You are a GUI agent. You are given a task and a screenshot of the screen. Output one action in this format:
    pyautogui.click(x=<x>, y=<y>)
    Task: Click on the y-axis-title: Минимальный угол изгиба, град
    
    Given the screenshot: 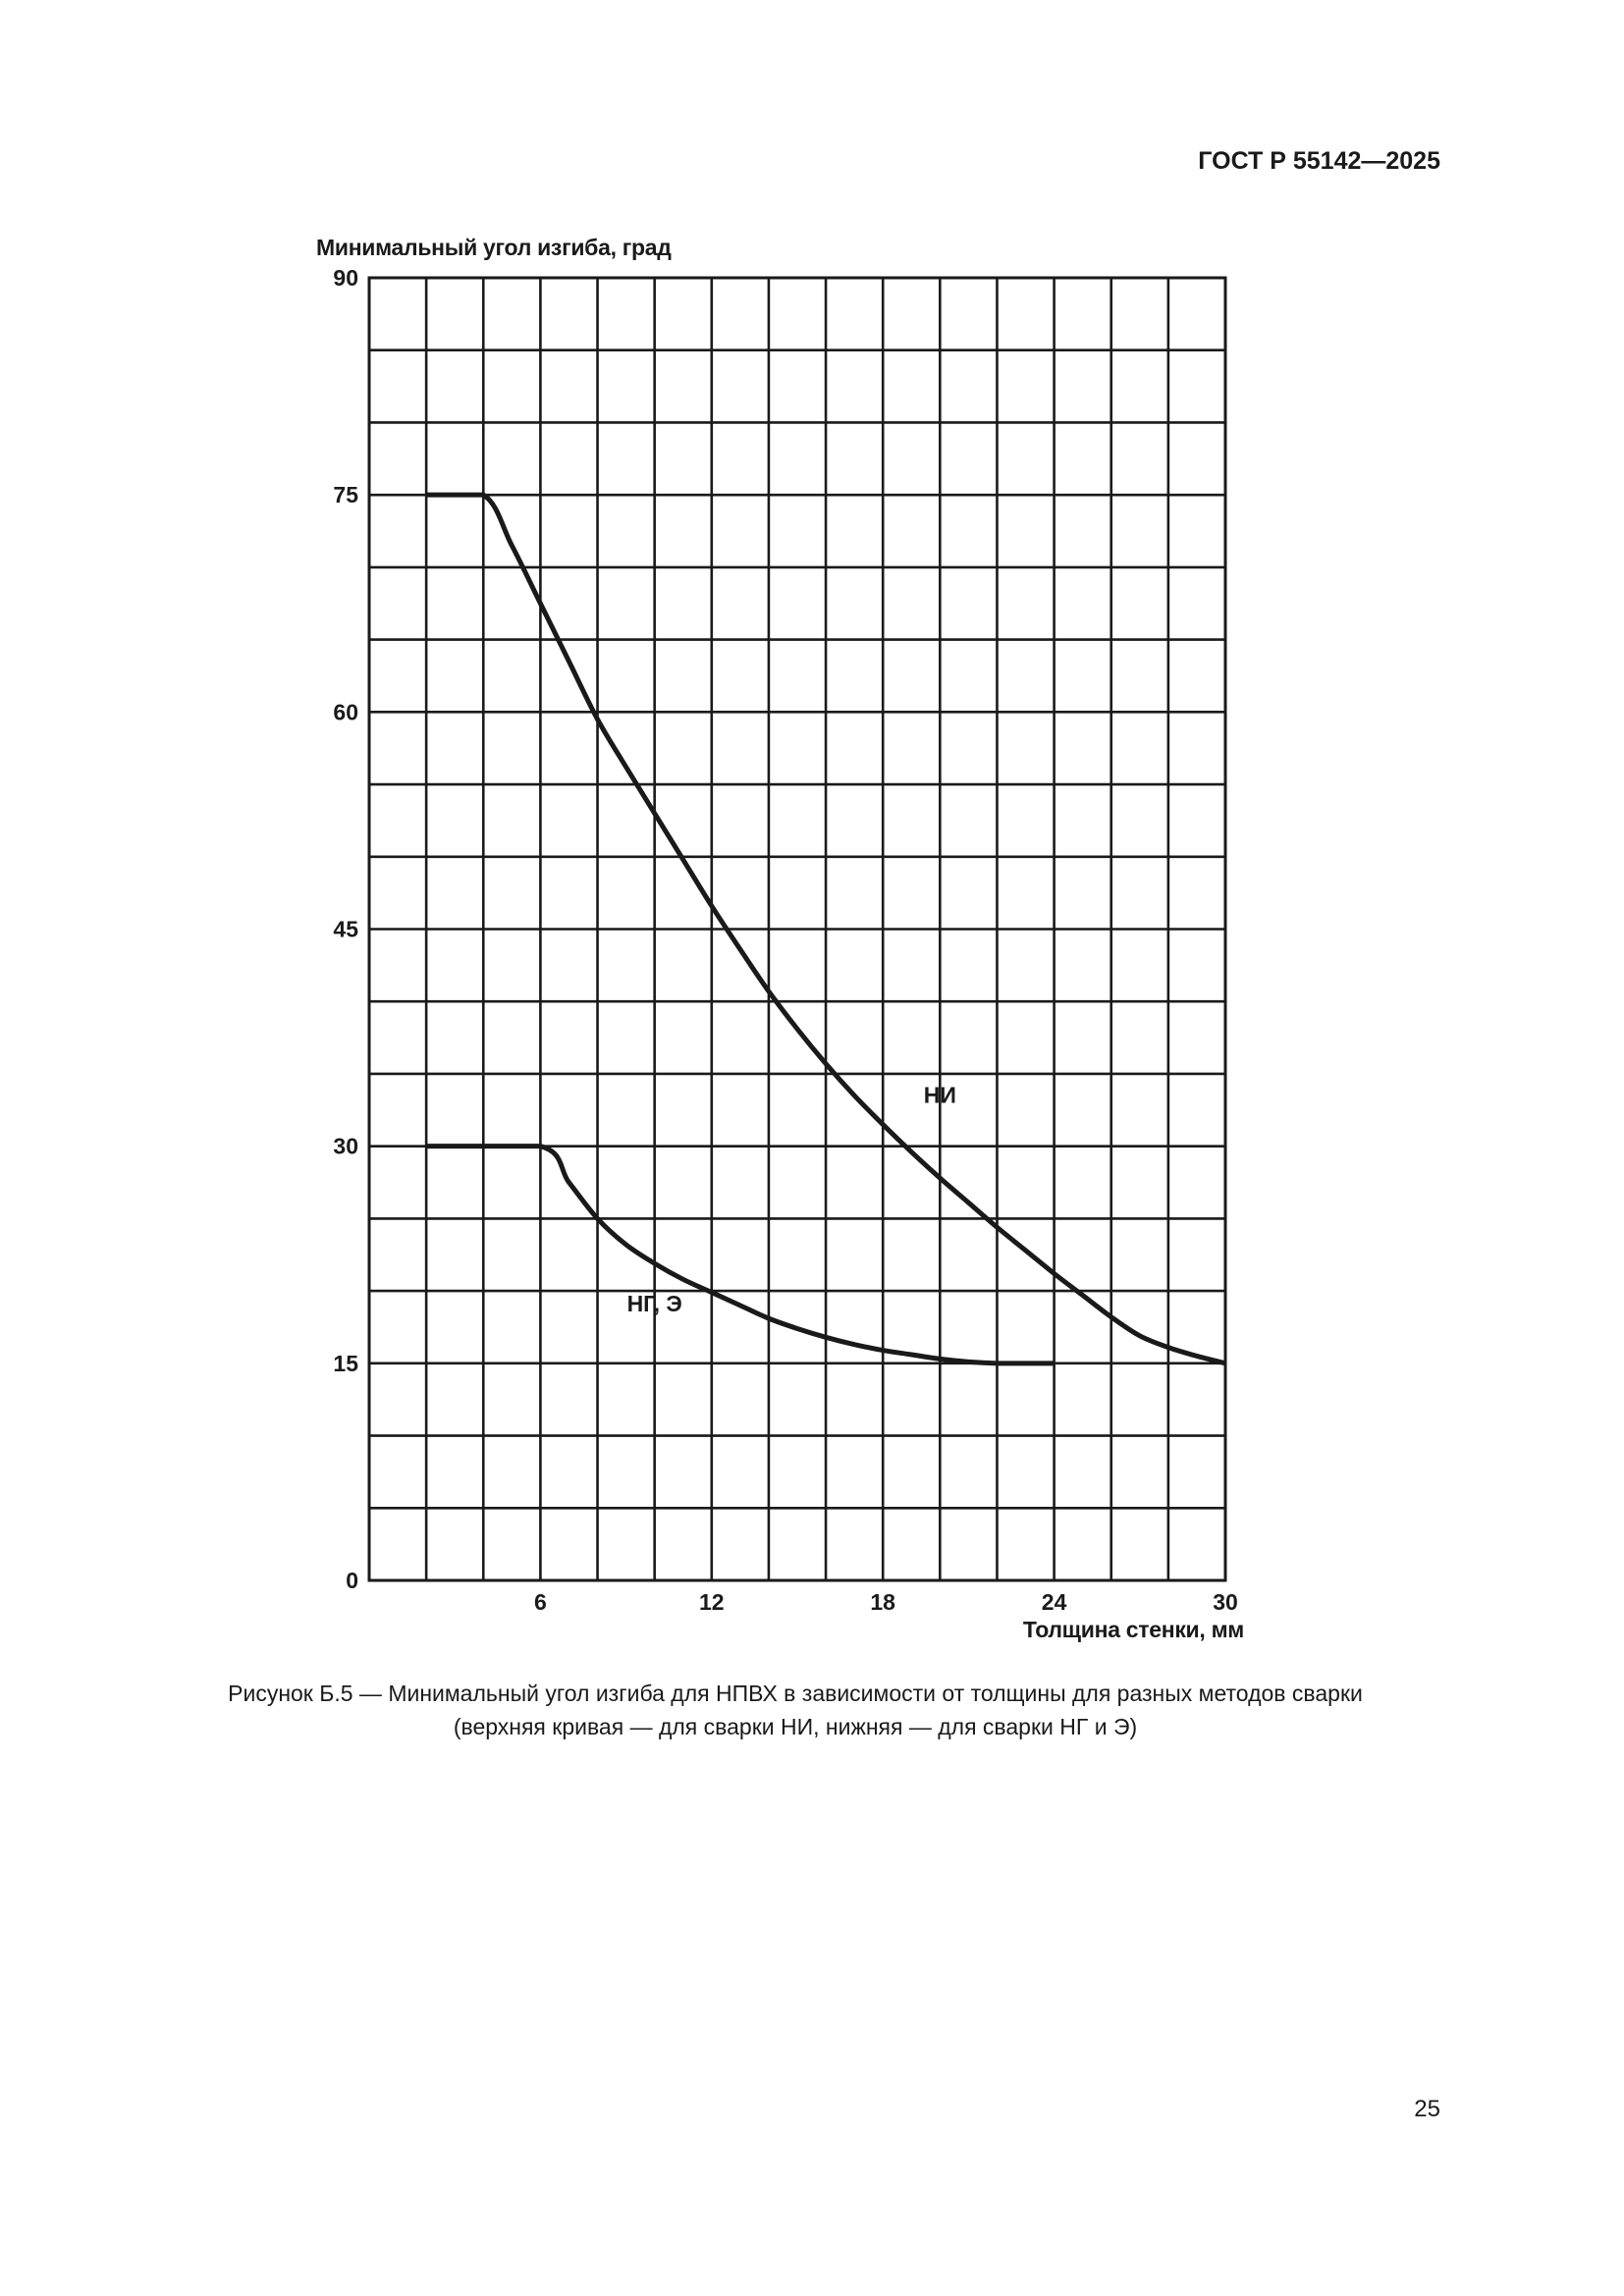 What is the action you would take?
    pyautogui.click(x=494, y=248)
    